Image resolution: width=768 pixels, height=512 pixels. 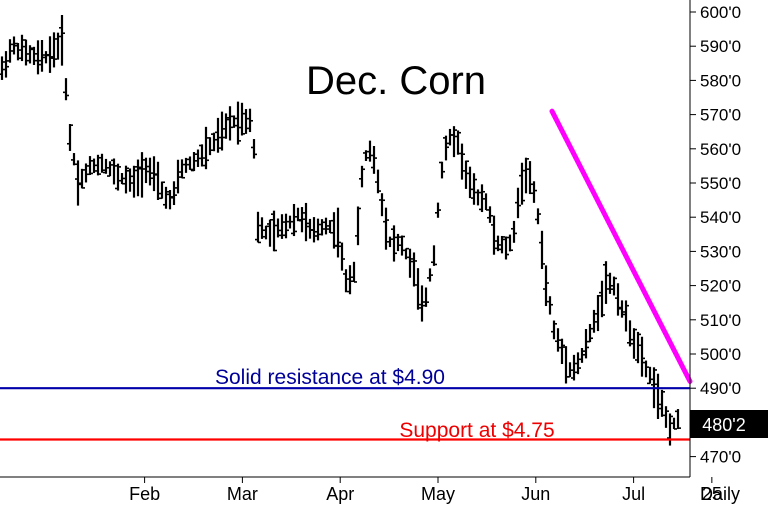 I want to click on price-tick-label: 600'0, so click(x=720, y=12).